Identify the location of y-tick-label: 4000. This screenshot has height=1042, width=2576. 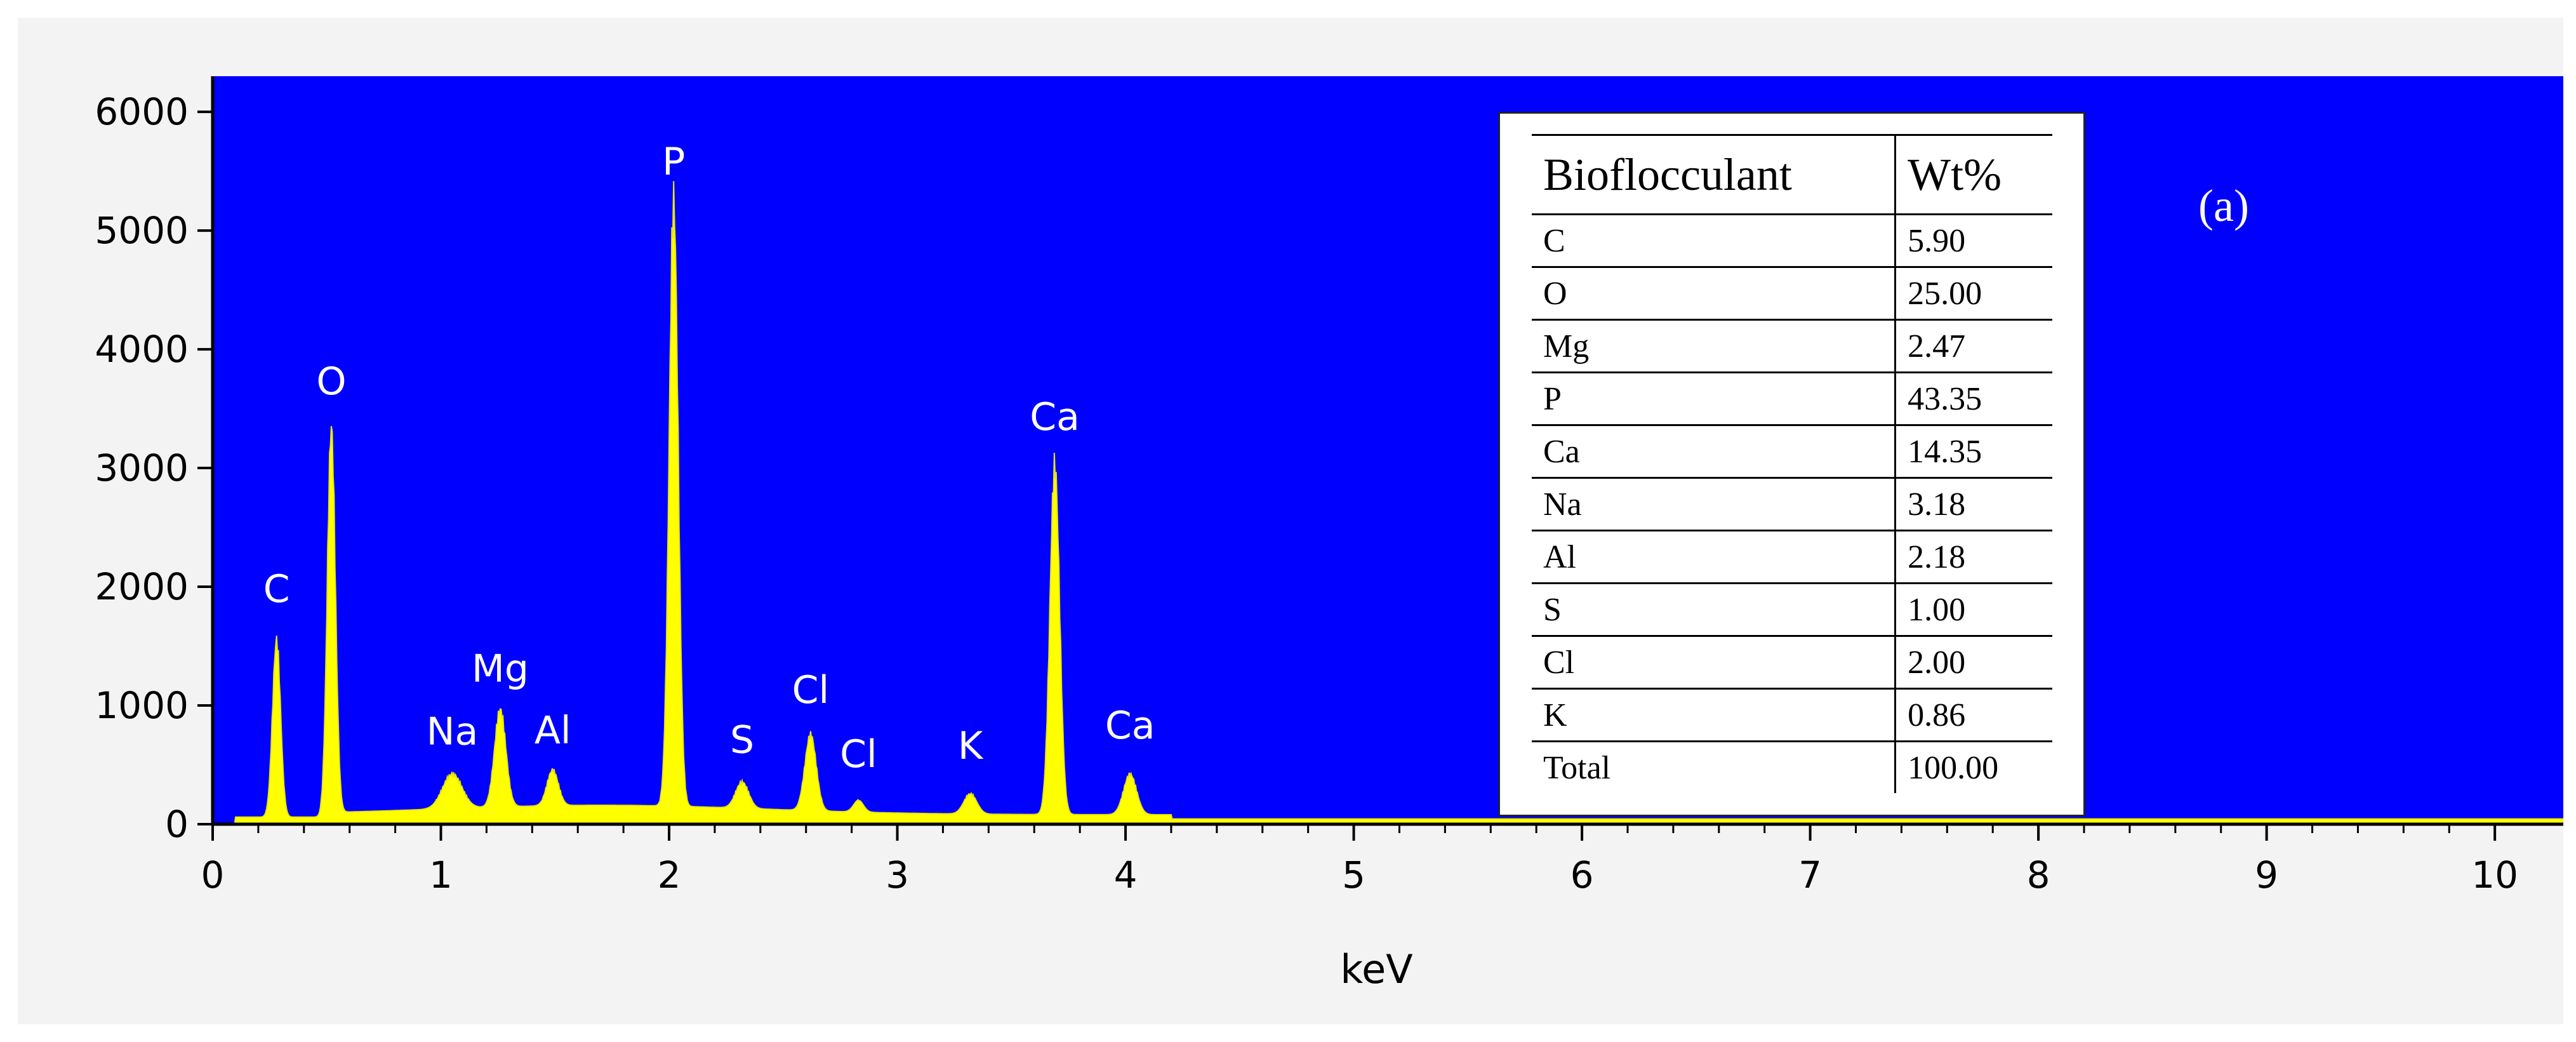
(142, 349).